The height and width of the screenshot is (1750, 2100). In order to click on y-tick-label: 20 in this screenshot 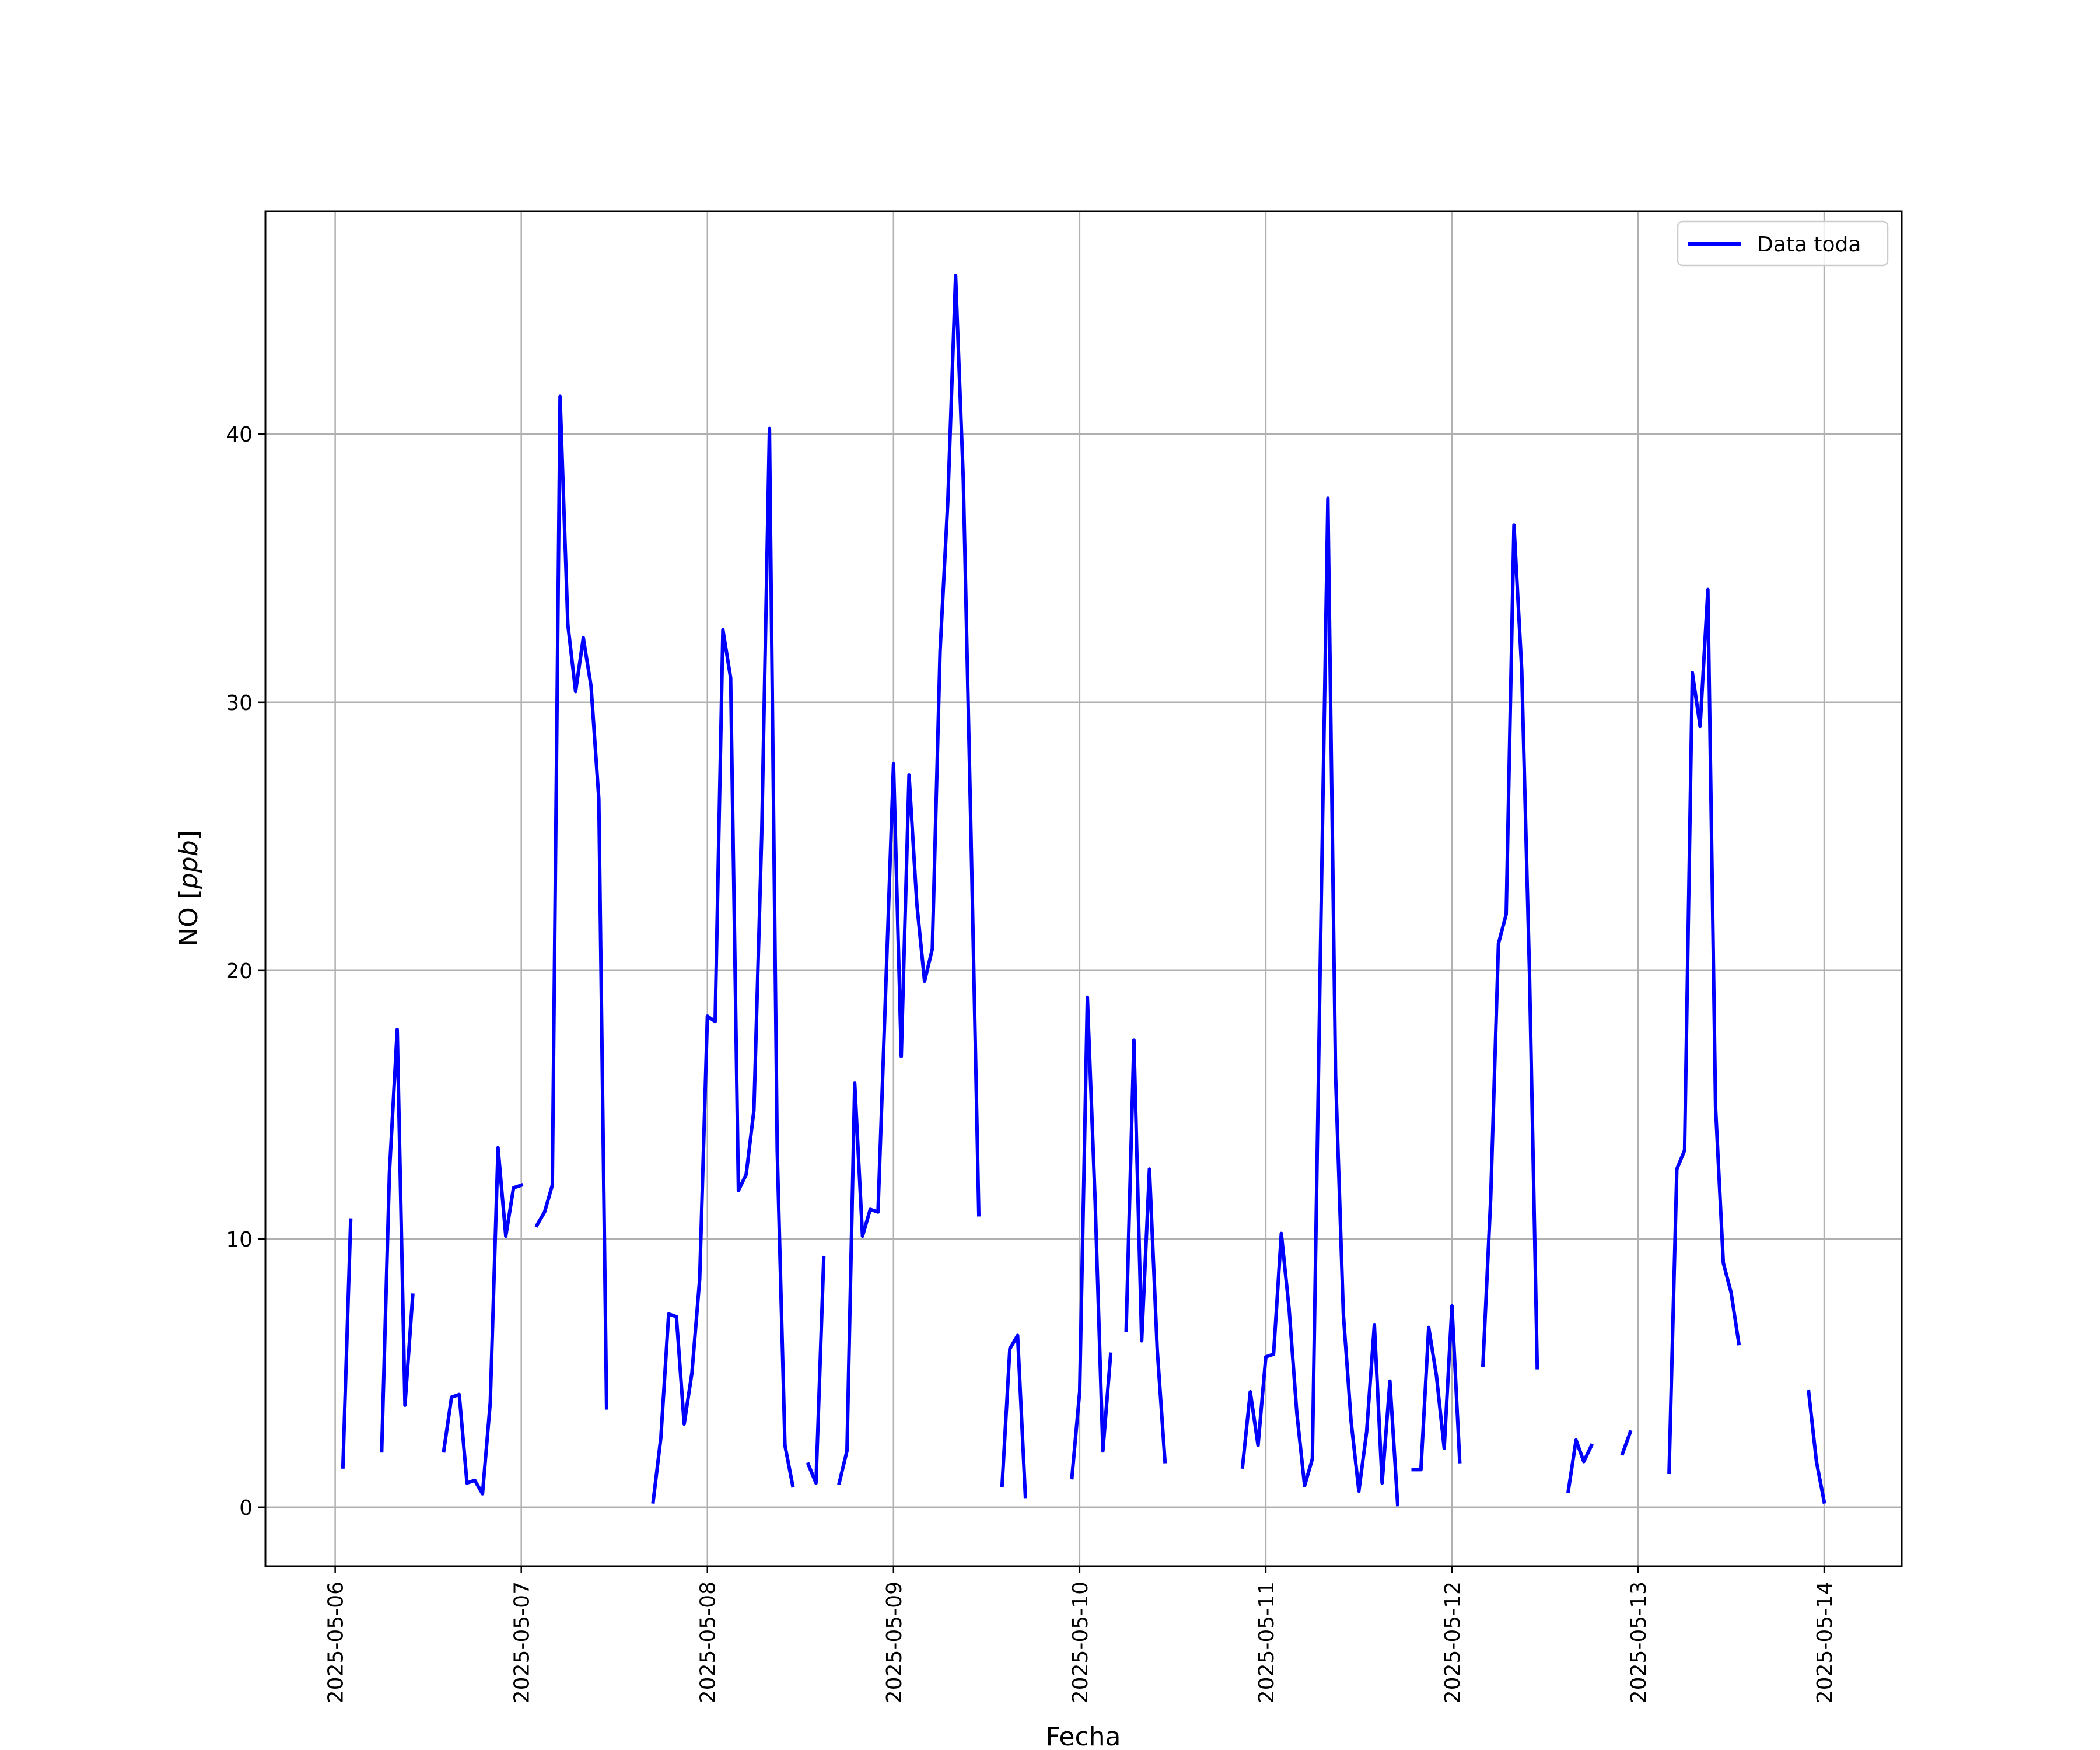, I will do `click(239, 972)`.